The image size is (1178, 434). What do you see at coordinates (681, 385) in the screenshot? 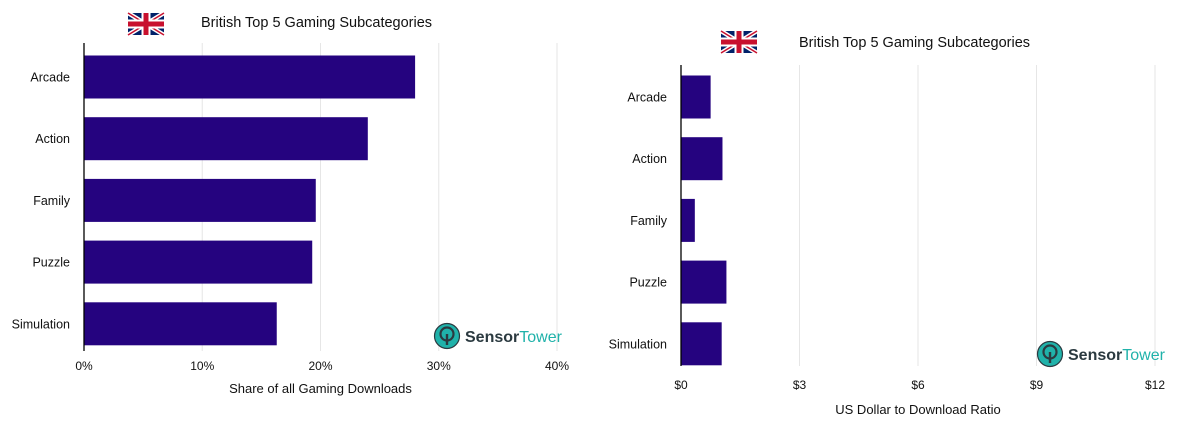
I see `x-tick-label: $0` at bounding box center [681, 385].